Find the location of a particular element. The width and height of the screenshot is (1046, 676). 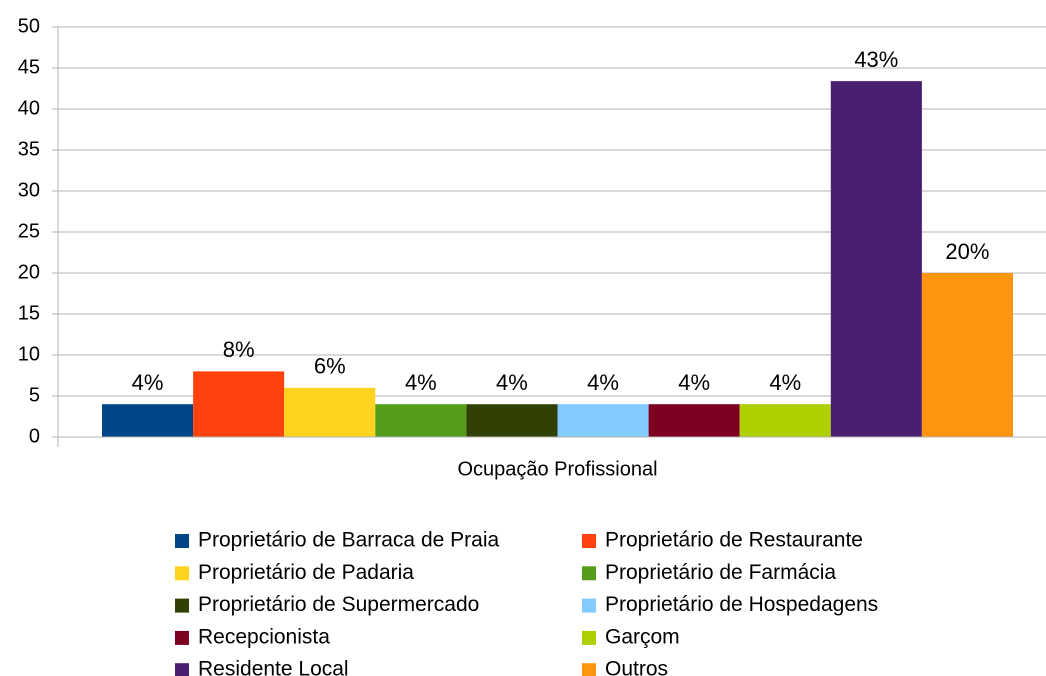

data-label: 6% is located at coordinates (330, 366).